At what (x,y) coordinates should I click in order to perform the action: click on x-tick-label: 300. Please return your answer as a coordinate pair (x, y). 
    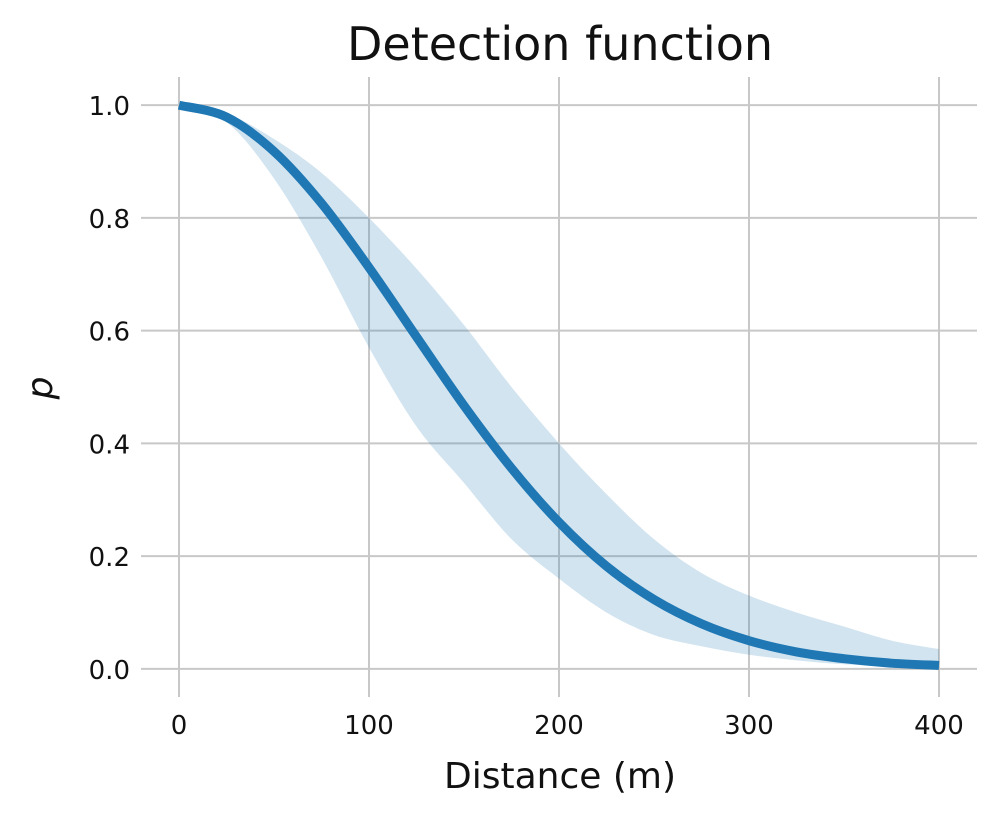
    Looking at the image, I should click on (749, 726).